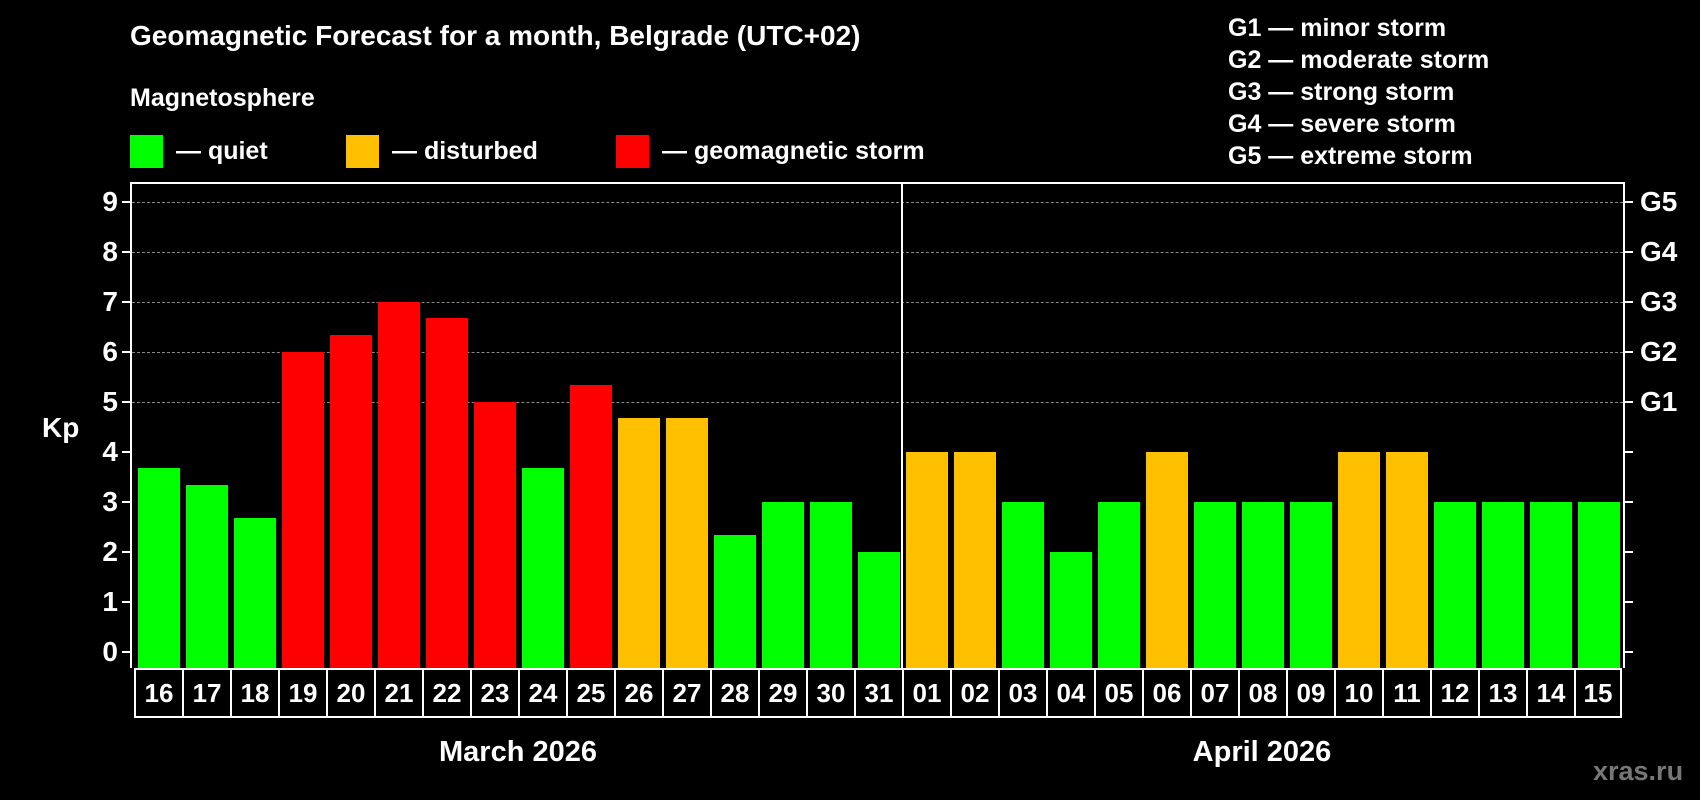 The height and width of the screenshot is (800, 1700). Describe the element at coordinates (110, 451) in the screenshot. I see `y-tick-label: 4` at that location.